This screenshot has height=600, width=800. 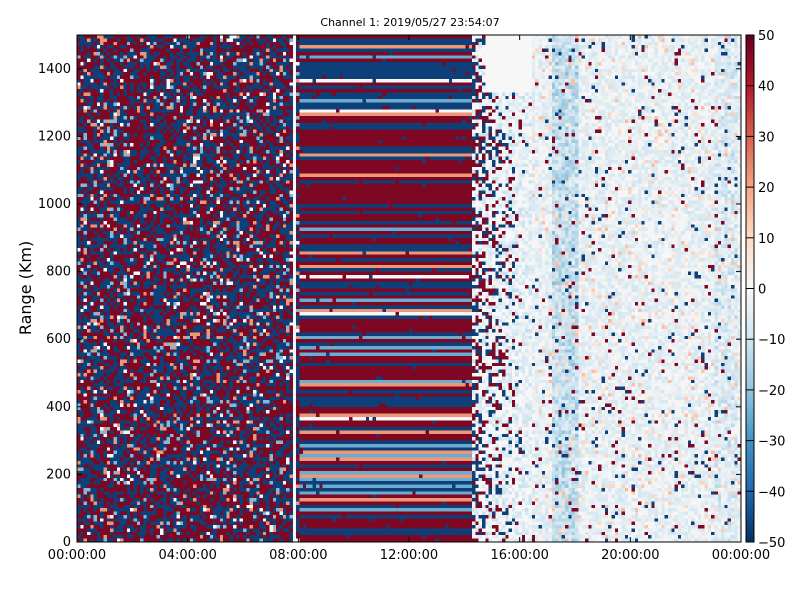 What do you see at coordinates (771, 391) in the screenshot?
I see `colorbar-tick-label: −20` at bounding box center [771, 391].